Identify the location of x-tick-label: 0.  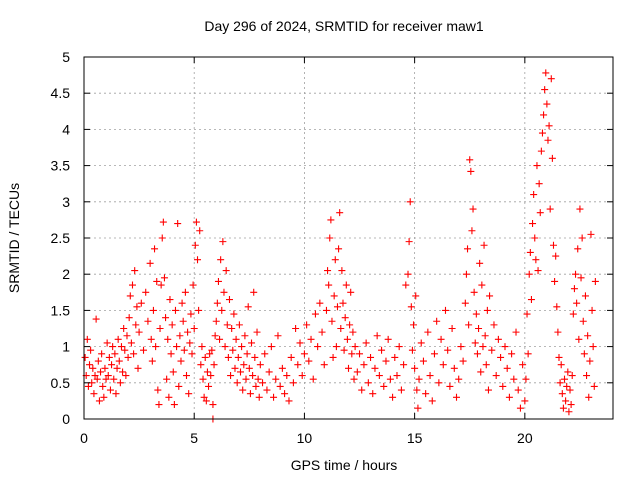
(84, 438).